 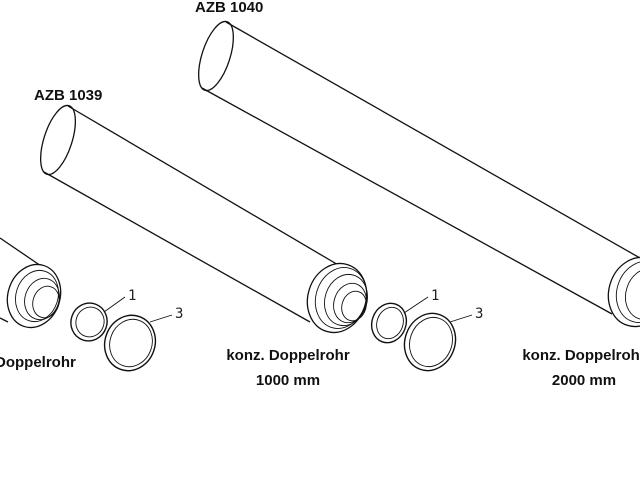 What do you see at coordinates (581, 355) in the screenshot?
I see `part-azb1040-description: konz. Doppelrohr` at bounding box center [581, 355].